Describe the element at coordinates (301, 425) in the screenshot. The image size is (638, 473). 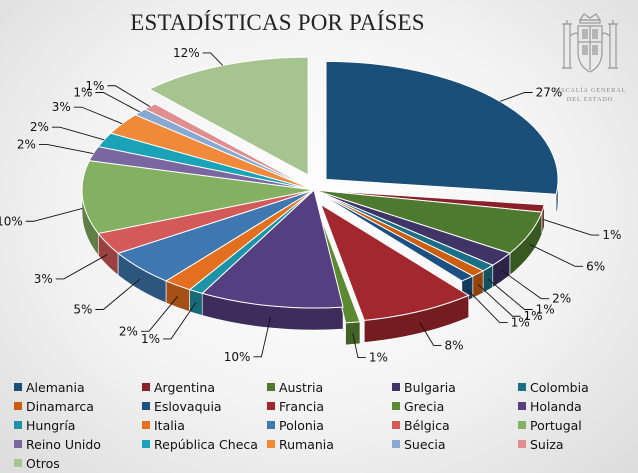
I see `legend-label-polonia: Polonia` at that location.